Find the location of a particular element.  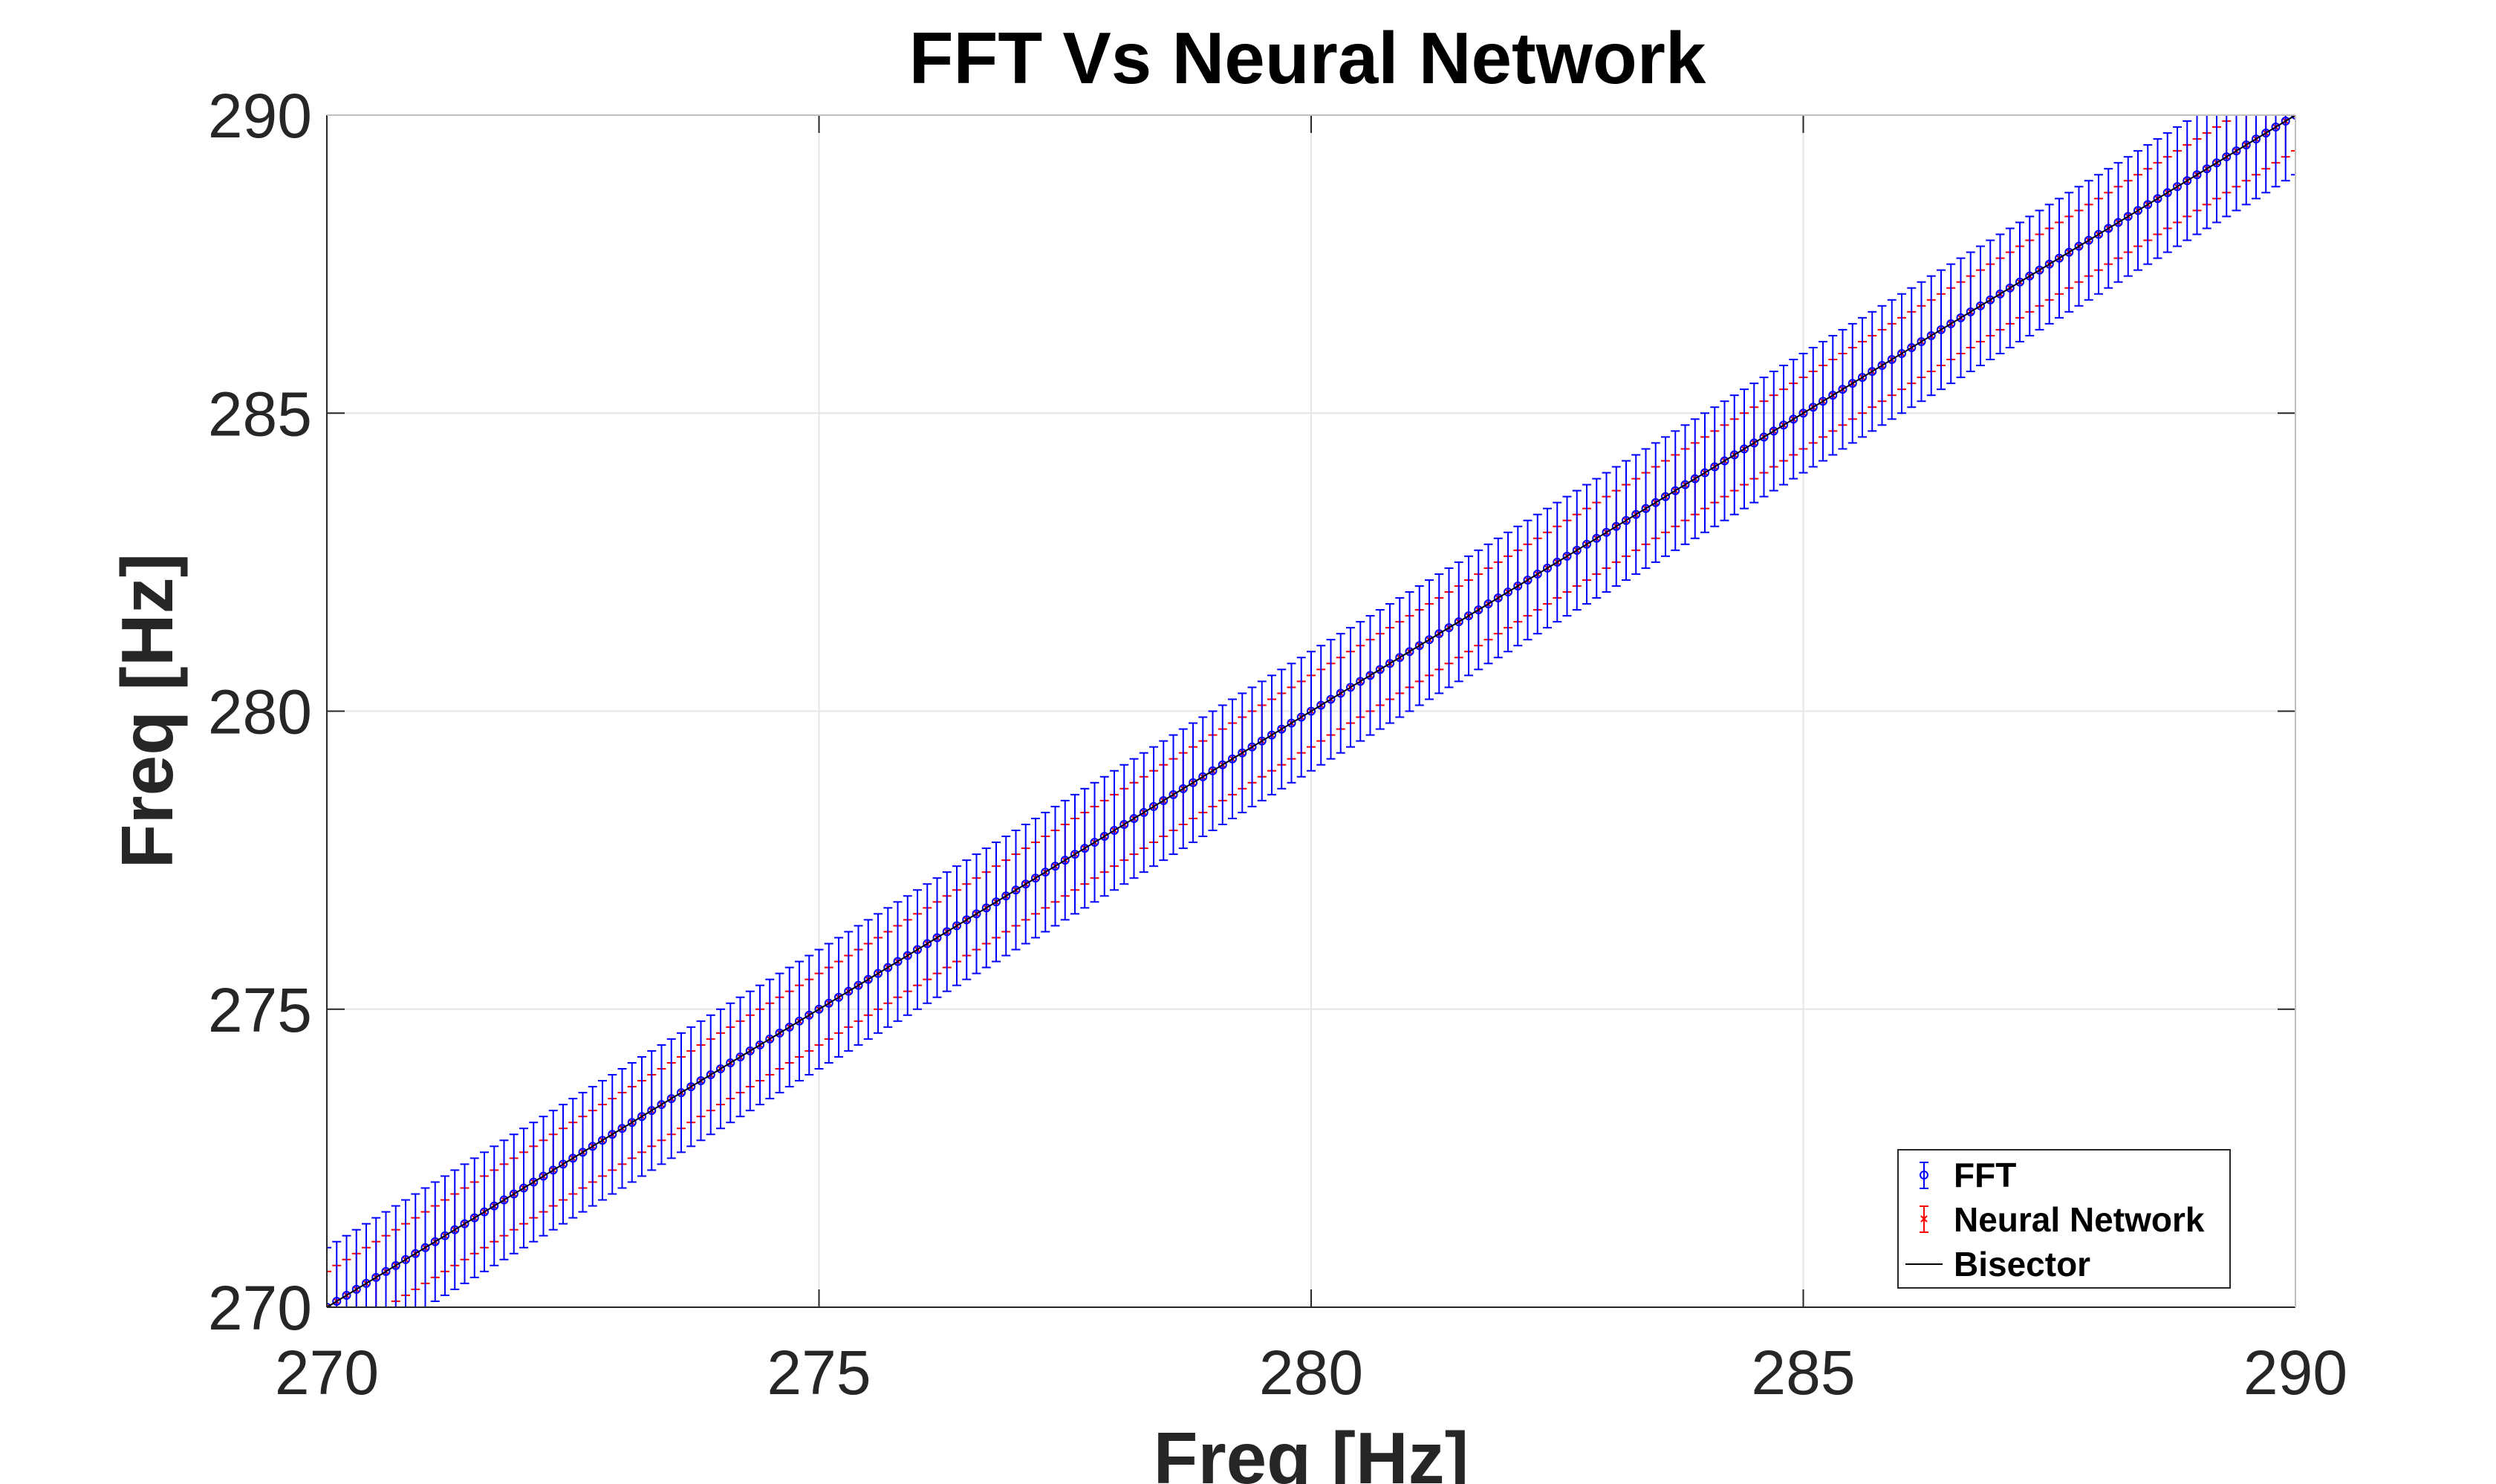

legend-item-bisector: Bisector is located at coordinates (1998, 1264).